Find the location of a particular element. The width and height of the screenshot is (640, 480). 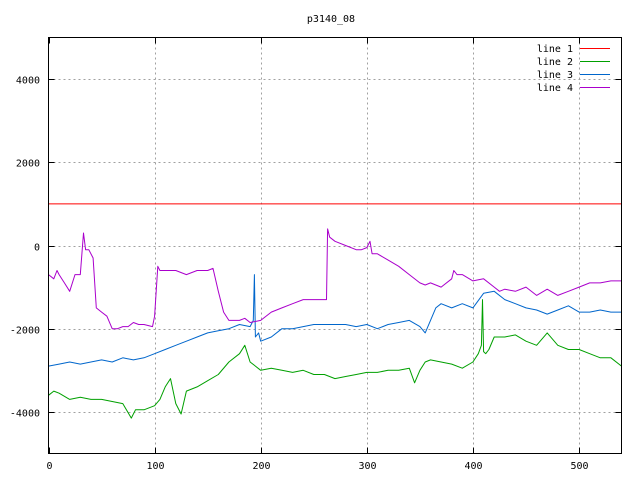

x-tick-label: 400 is located at coordinates (473, 466).